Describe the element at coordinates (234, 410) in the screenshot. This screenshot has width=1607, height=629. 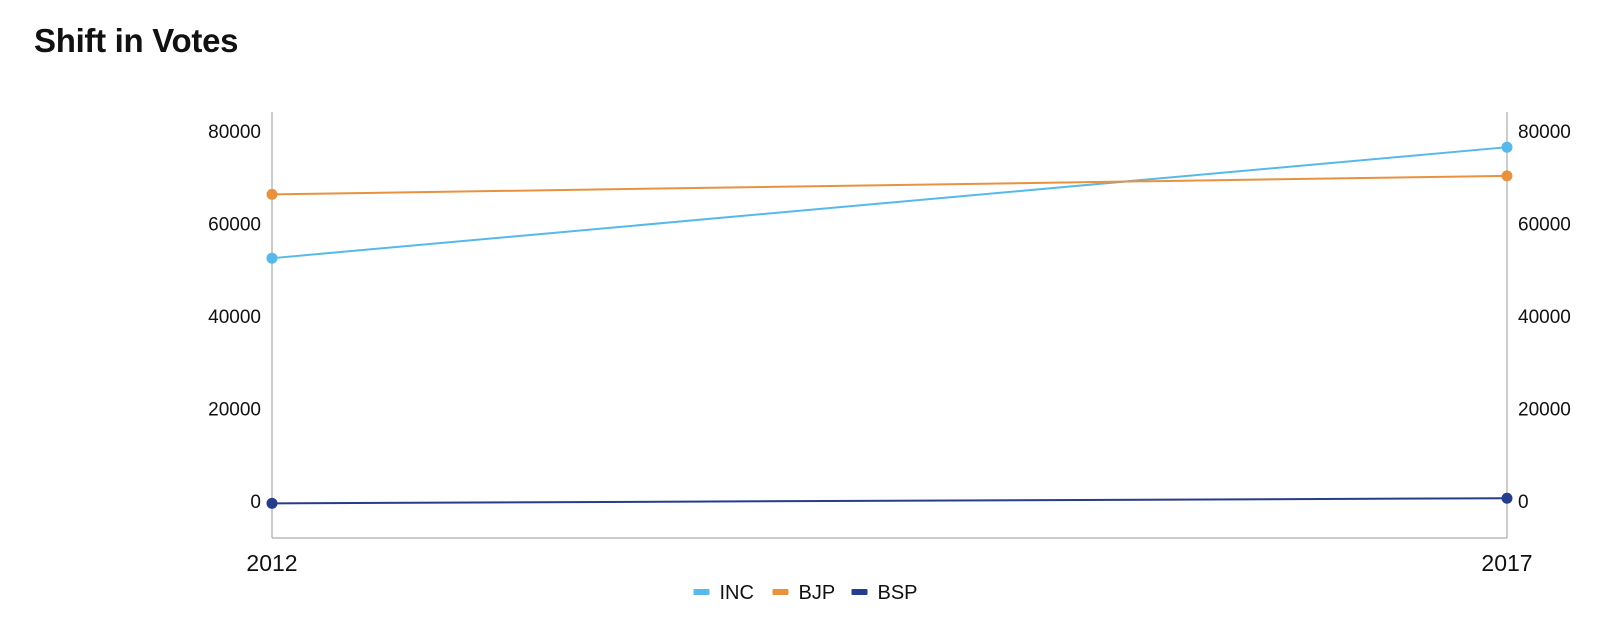
I see `y-tick-label-left: 20000` at that location.